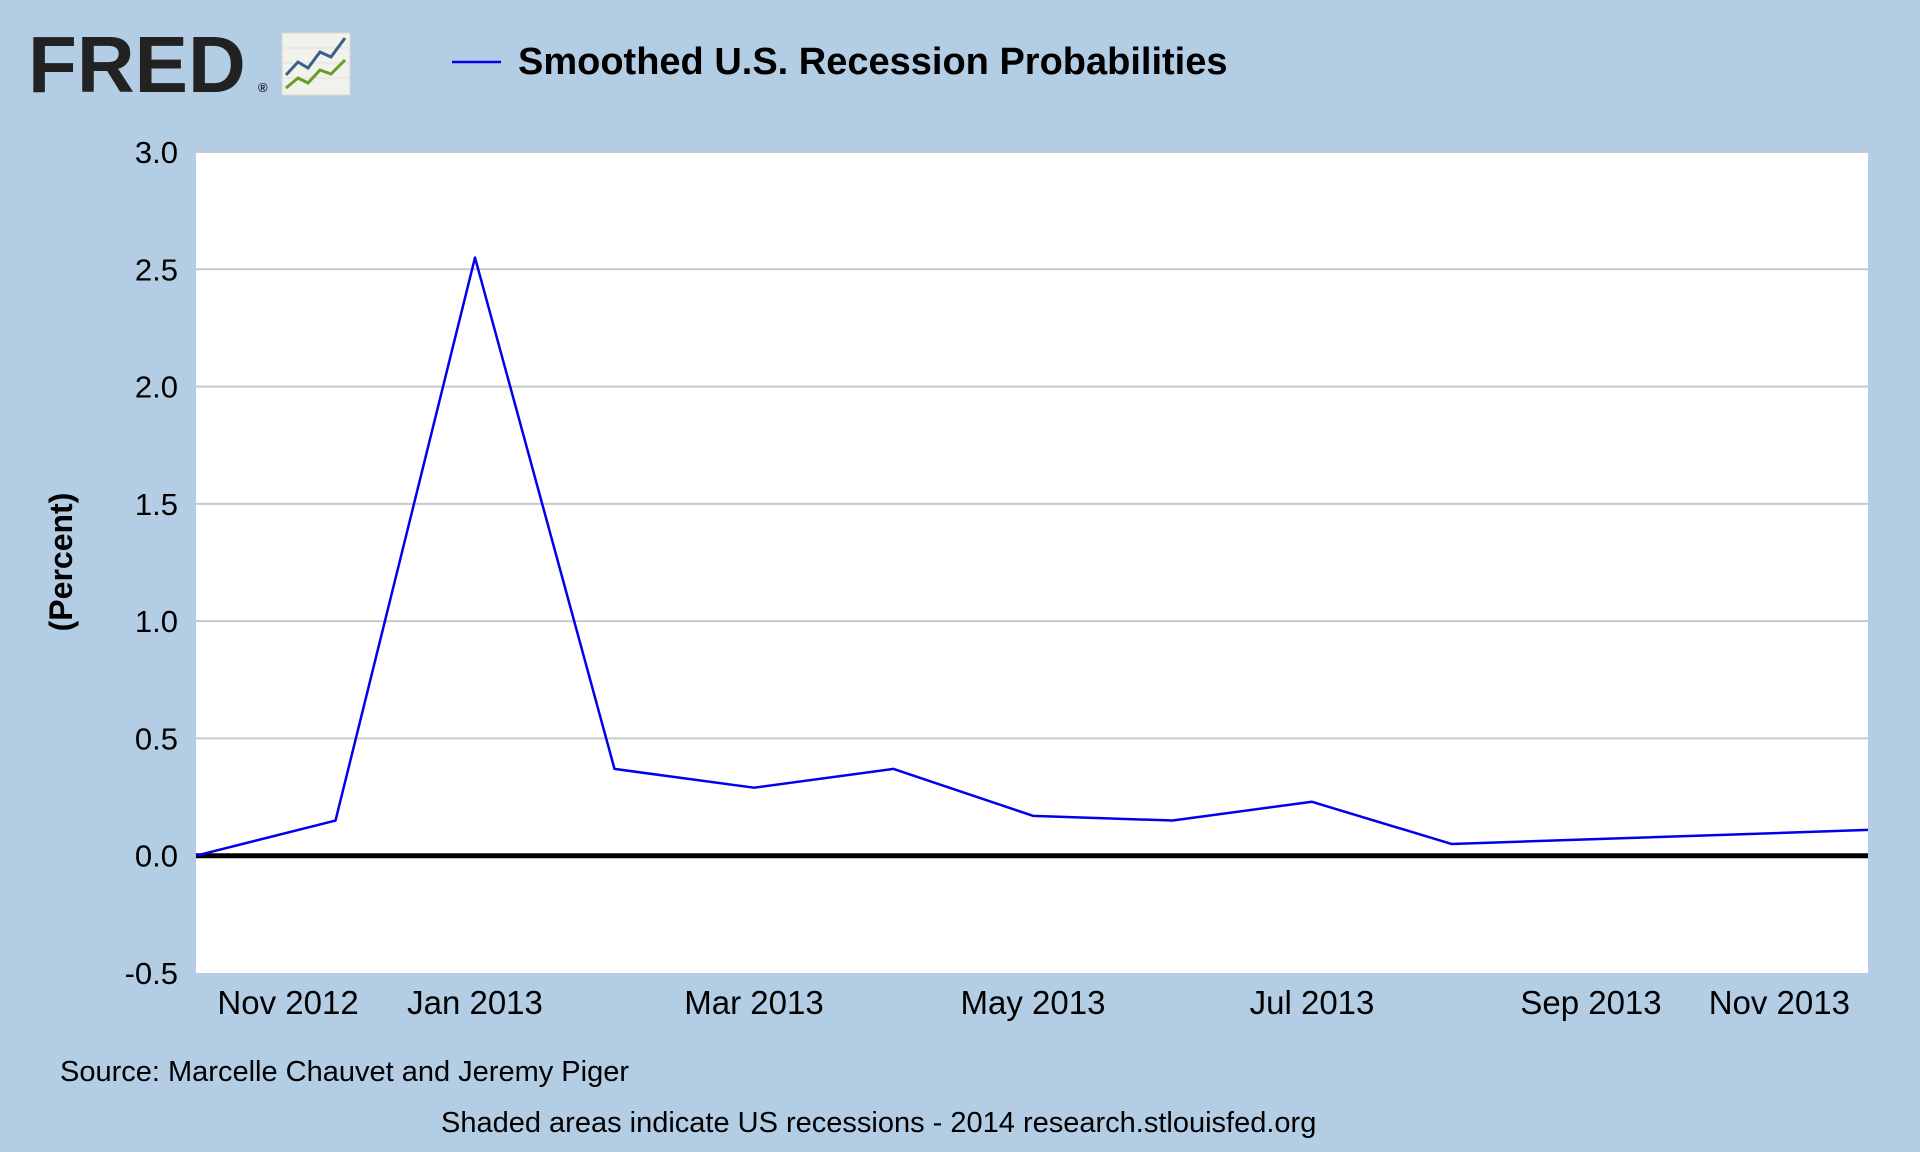 The width and height of the screenshot is (1920, 1152). What do you see at coordinates (287, 1002) in the screenshot?
I see `x-tick-label: Nov 2012` at bounding box center [287, 1002].